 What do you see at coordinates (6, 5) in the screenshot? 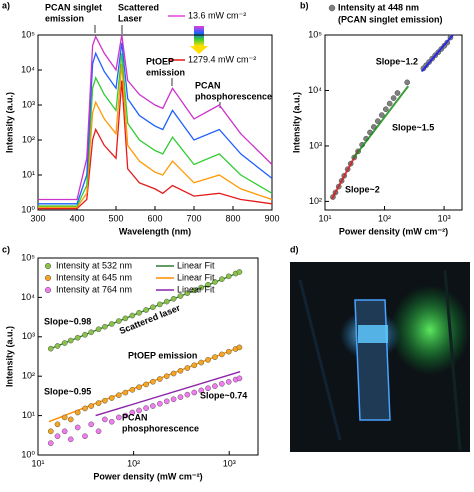
I see `panel-label: a)` at bounding box center [6, 5].